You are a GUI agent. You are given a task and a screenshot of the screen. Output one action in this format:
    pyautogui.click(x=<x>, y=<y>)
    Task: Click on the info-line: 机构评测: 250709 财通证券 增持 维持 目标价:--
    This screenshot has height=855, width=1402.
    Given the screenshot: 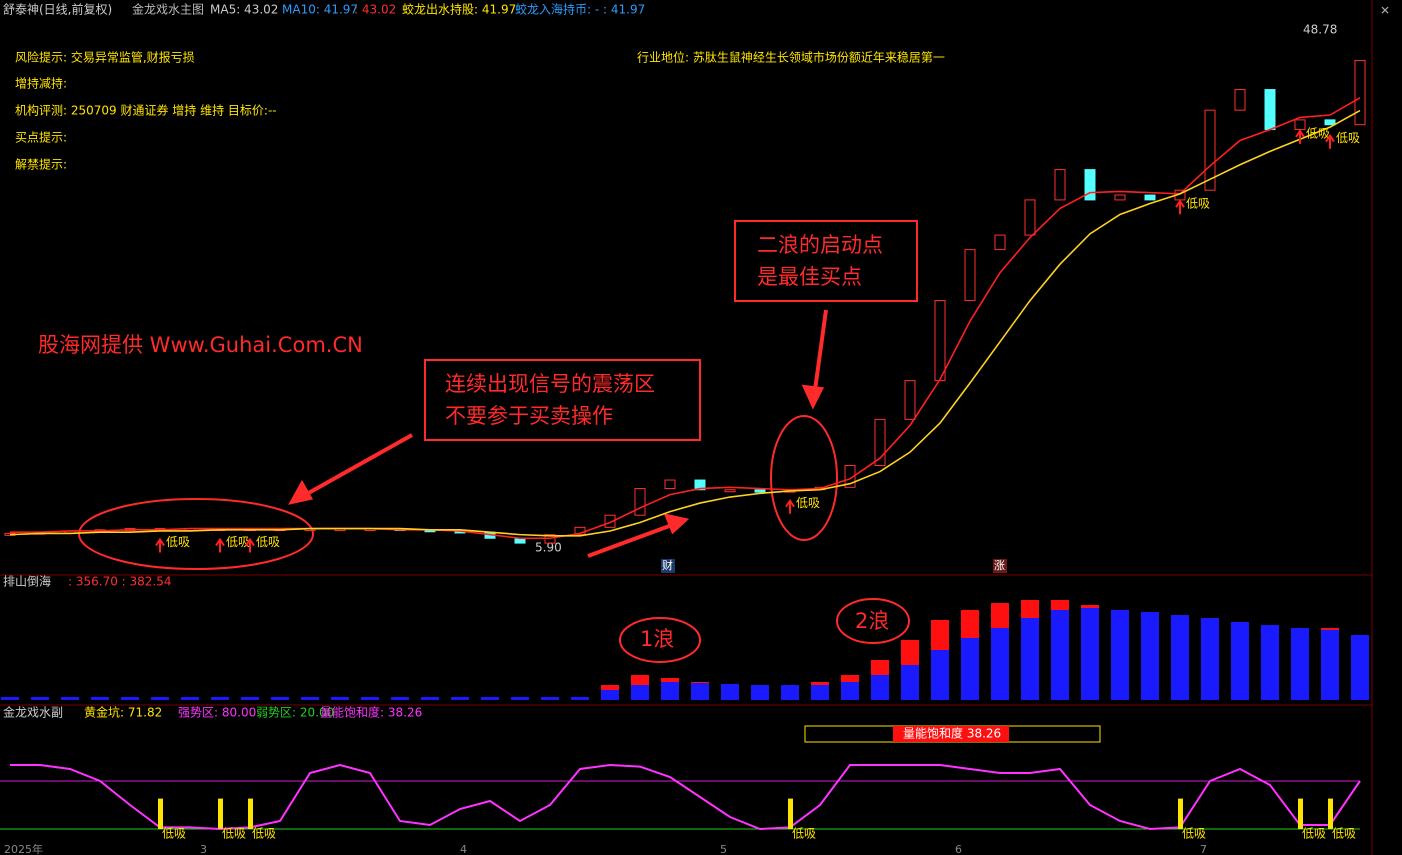 What is the action you would take?
    pyautogui.click(x=146, y=110)
    